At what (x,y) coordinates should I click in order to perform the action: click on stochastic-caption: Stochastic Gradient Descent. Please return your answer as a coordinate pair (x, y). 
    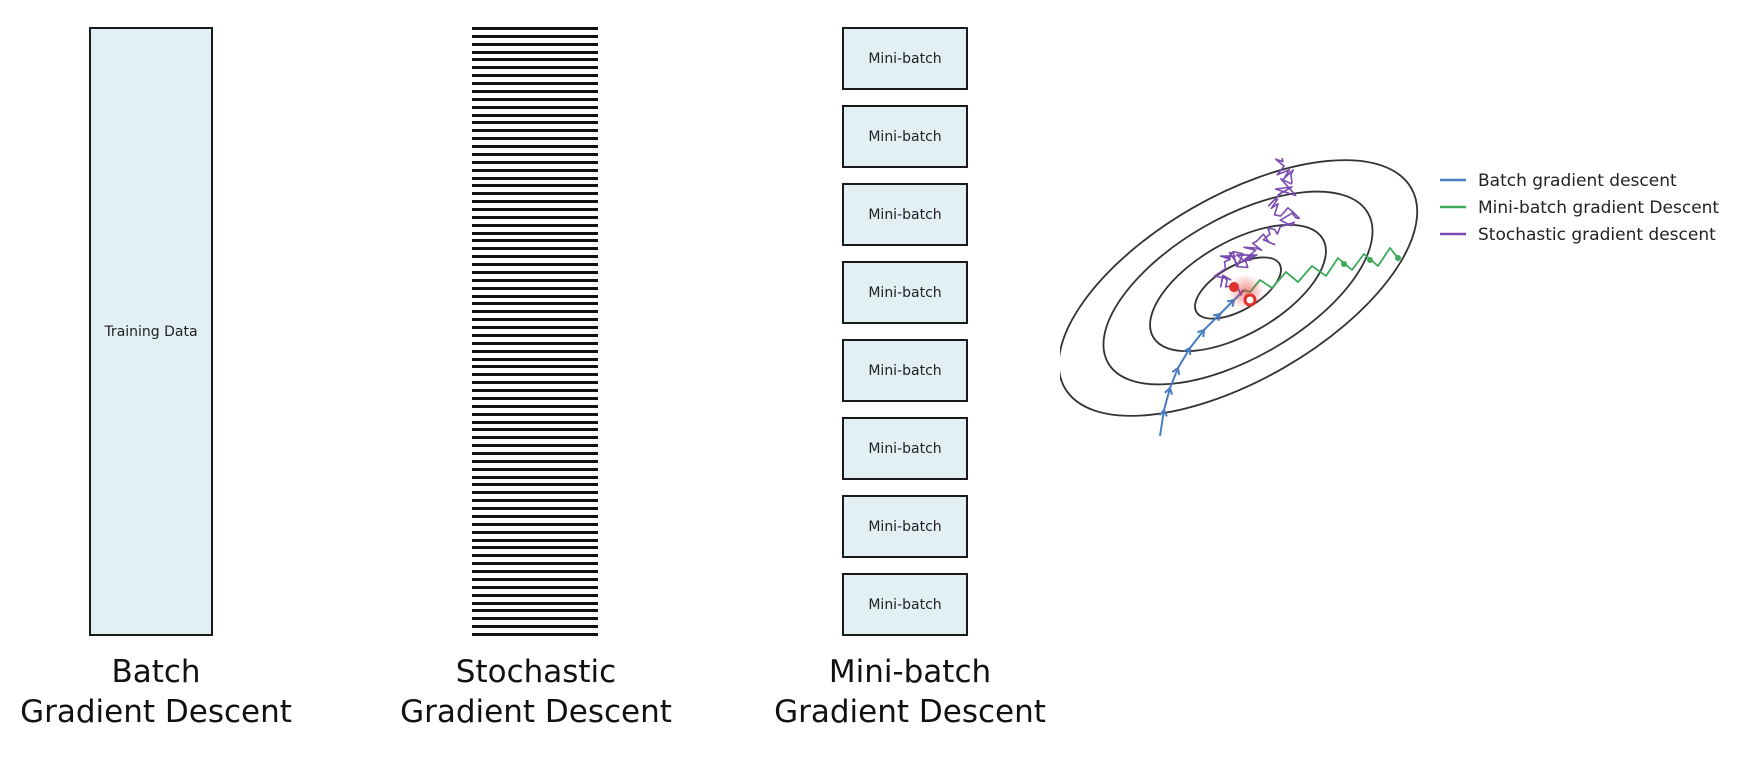
    Looking at the image, I should click on (536, 692).